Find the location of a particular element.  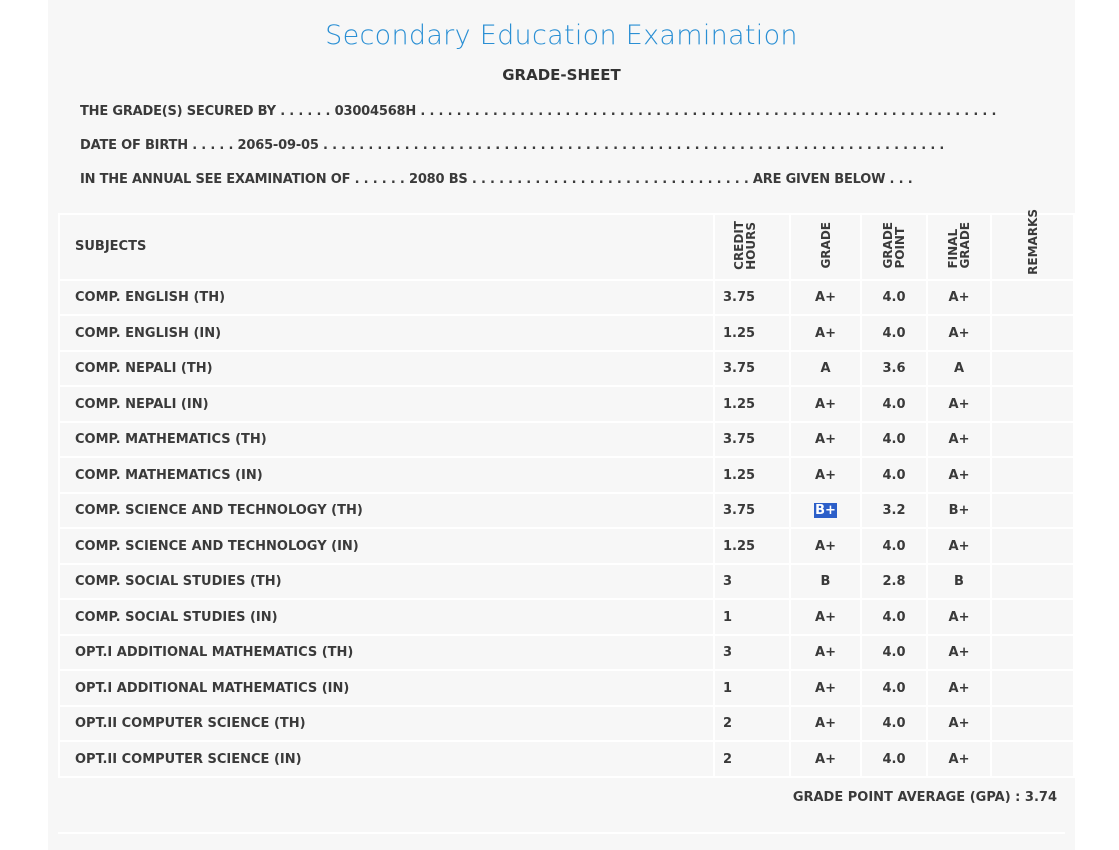

subject-cell-text: COMP. NEPALI (IN) is located at coordinates (142, 404).